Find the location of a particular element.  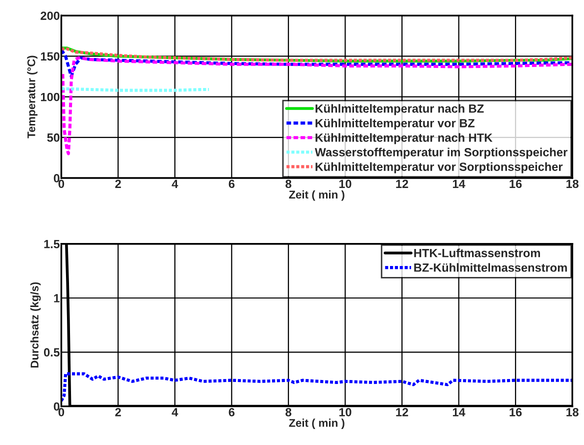

y-tick-label: 150 is located at coordinates (50, 56).